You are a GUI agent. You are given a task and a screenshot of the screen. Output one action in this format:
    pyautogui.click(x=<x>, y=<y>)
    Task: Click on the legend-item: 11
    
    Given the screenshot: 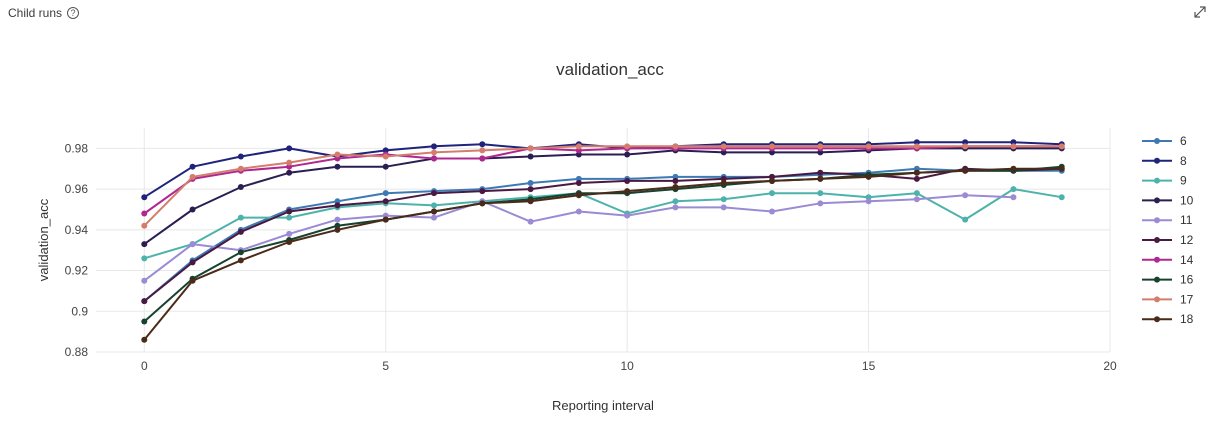 What is the action you would take?
    pyautogui.click(x=1167, y=220)
    